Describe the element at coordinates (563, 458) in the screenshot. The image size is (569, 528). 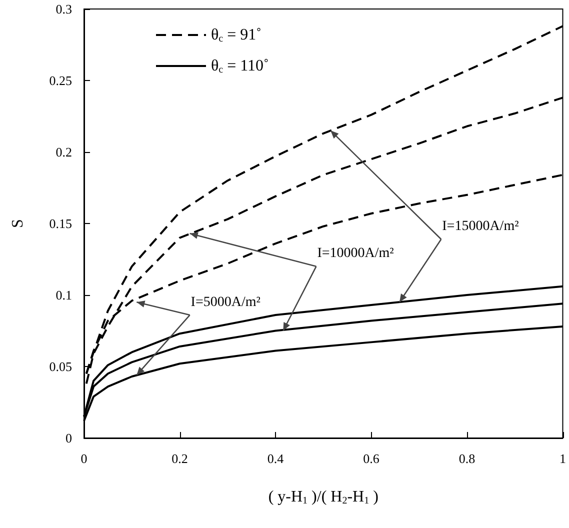
I see `x-tick-label: 1` at that location.